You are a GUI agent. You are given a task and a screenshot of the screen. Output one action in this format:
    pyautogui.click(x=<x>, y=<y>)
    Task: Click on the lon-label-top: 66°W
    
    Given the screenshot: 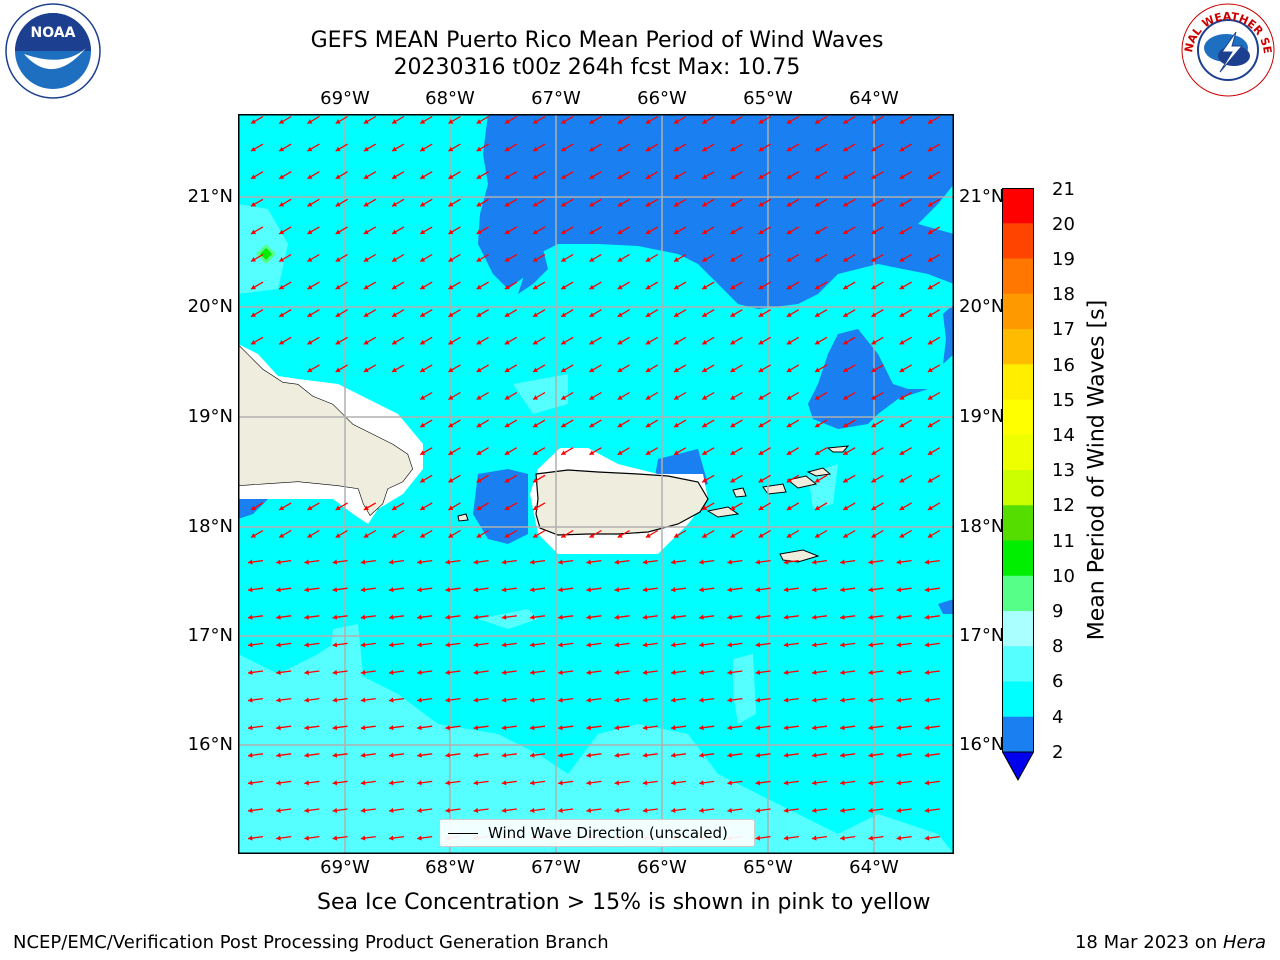 What is the action you would take?
    pyautogui.click(x=662, y=98)
    